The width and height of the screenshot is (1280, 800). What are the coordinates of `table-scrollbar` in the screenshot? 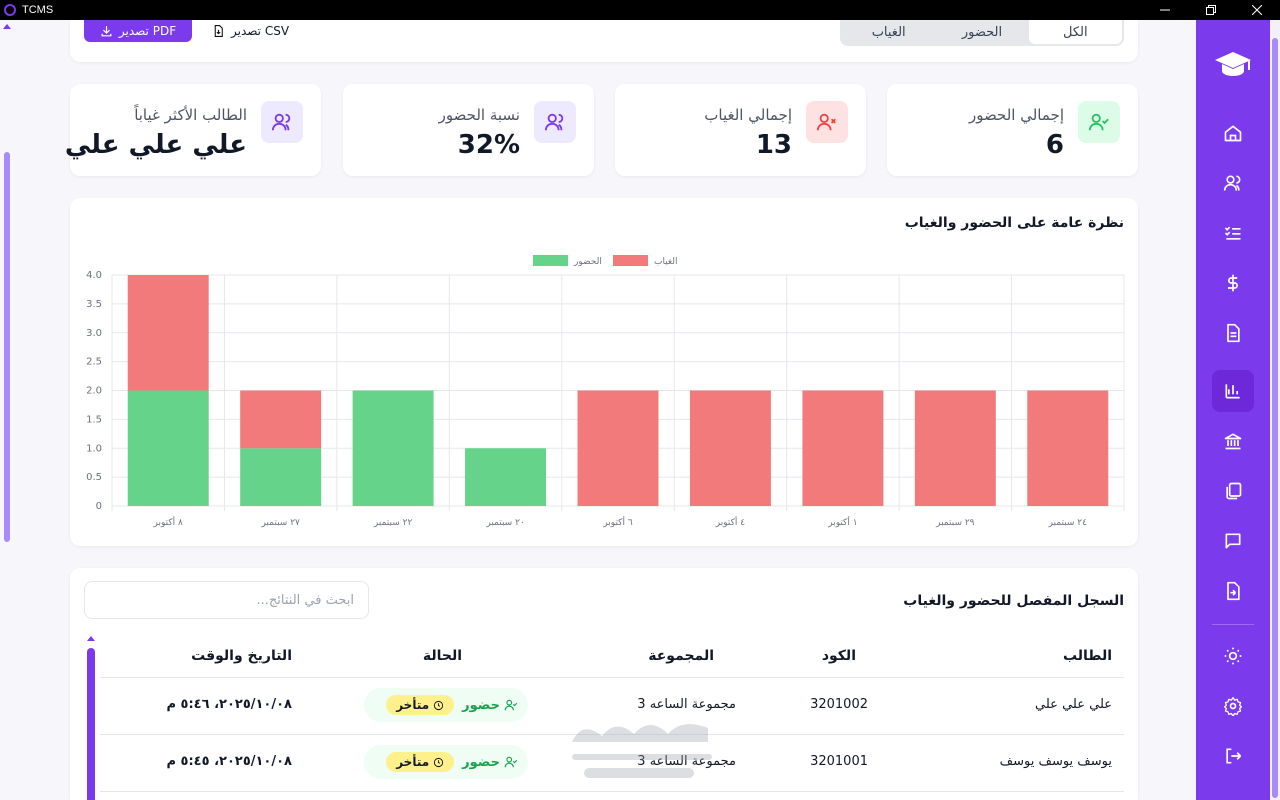 It's located at (91, 718).